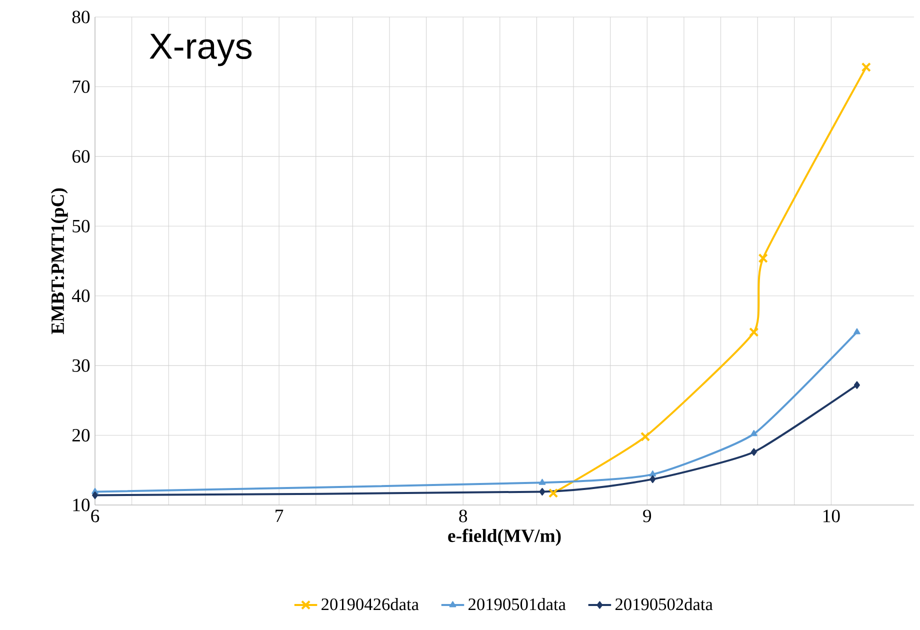 The width and height of the screenshot is (920, 630). I want to click on y-tick-label: 20, so click(81, 435).